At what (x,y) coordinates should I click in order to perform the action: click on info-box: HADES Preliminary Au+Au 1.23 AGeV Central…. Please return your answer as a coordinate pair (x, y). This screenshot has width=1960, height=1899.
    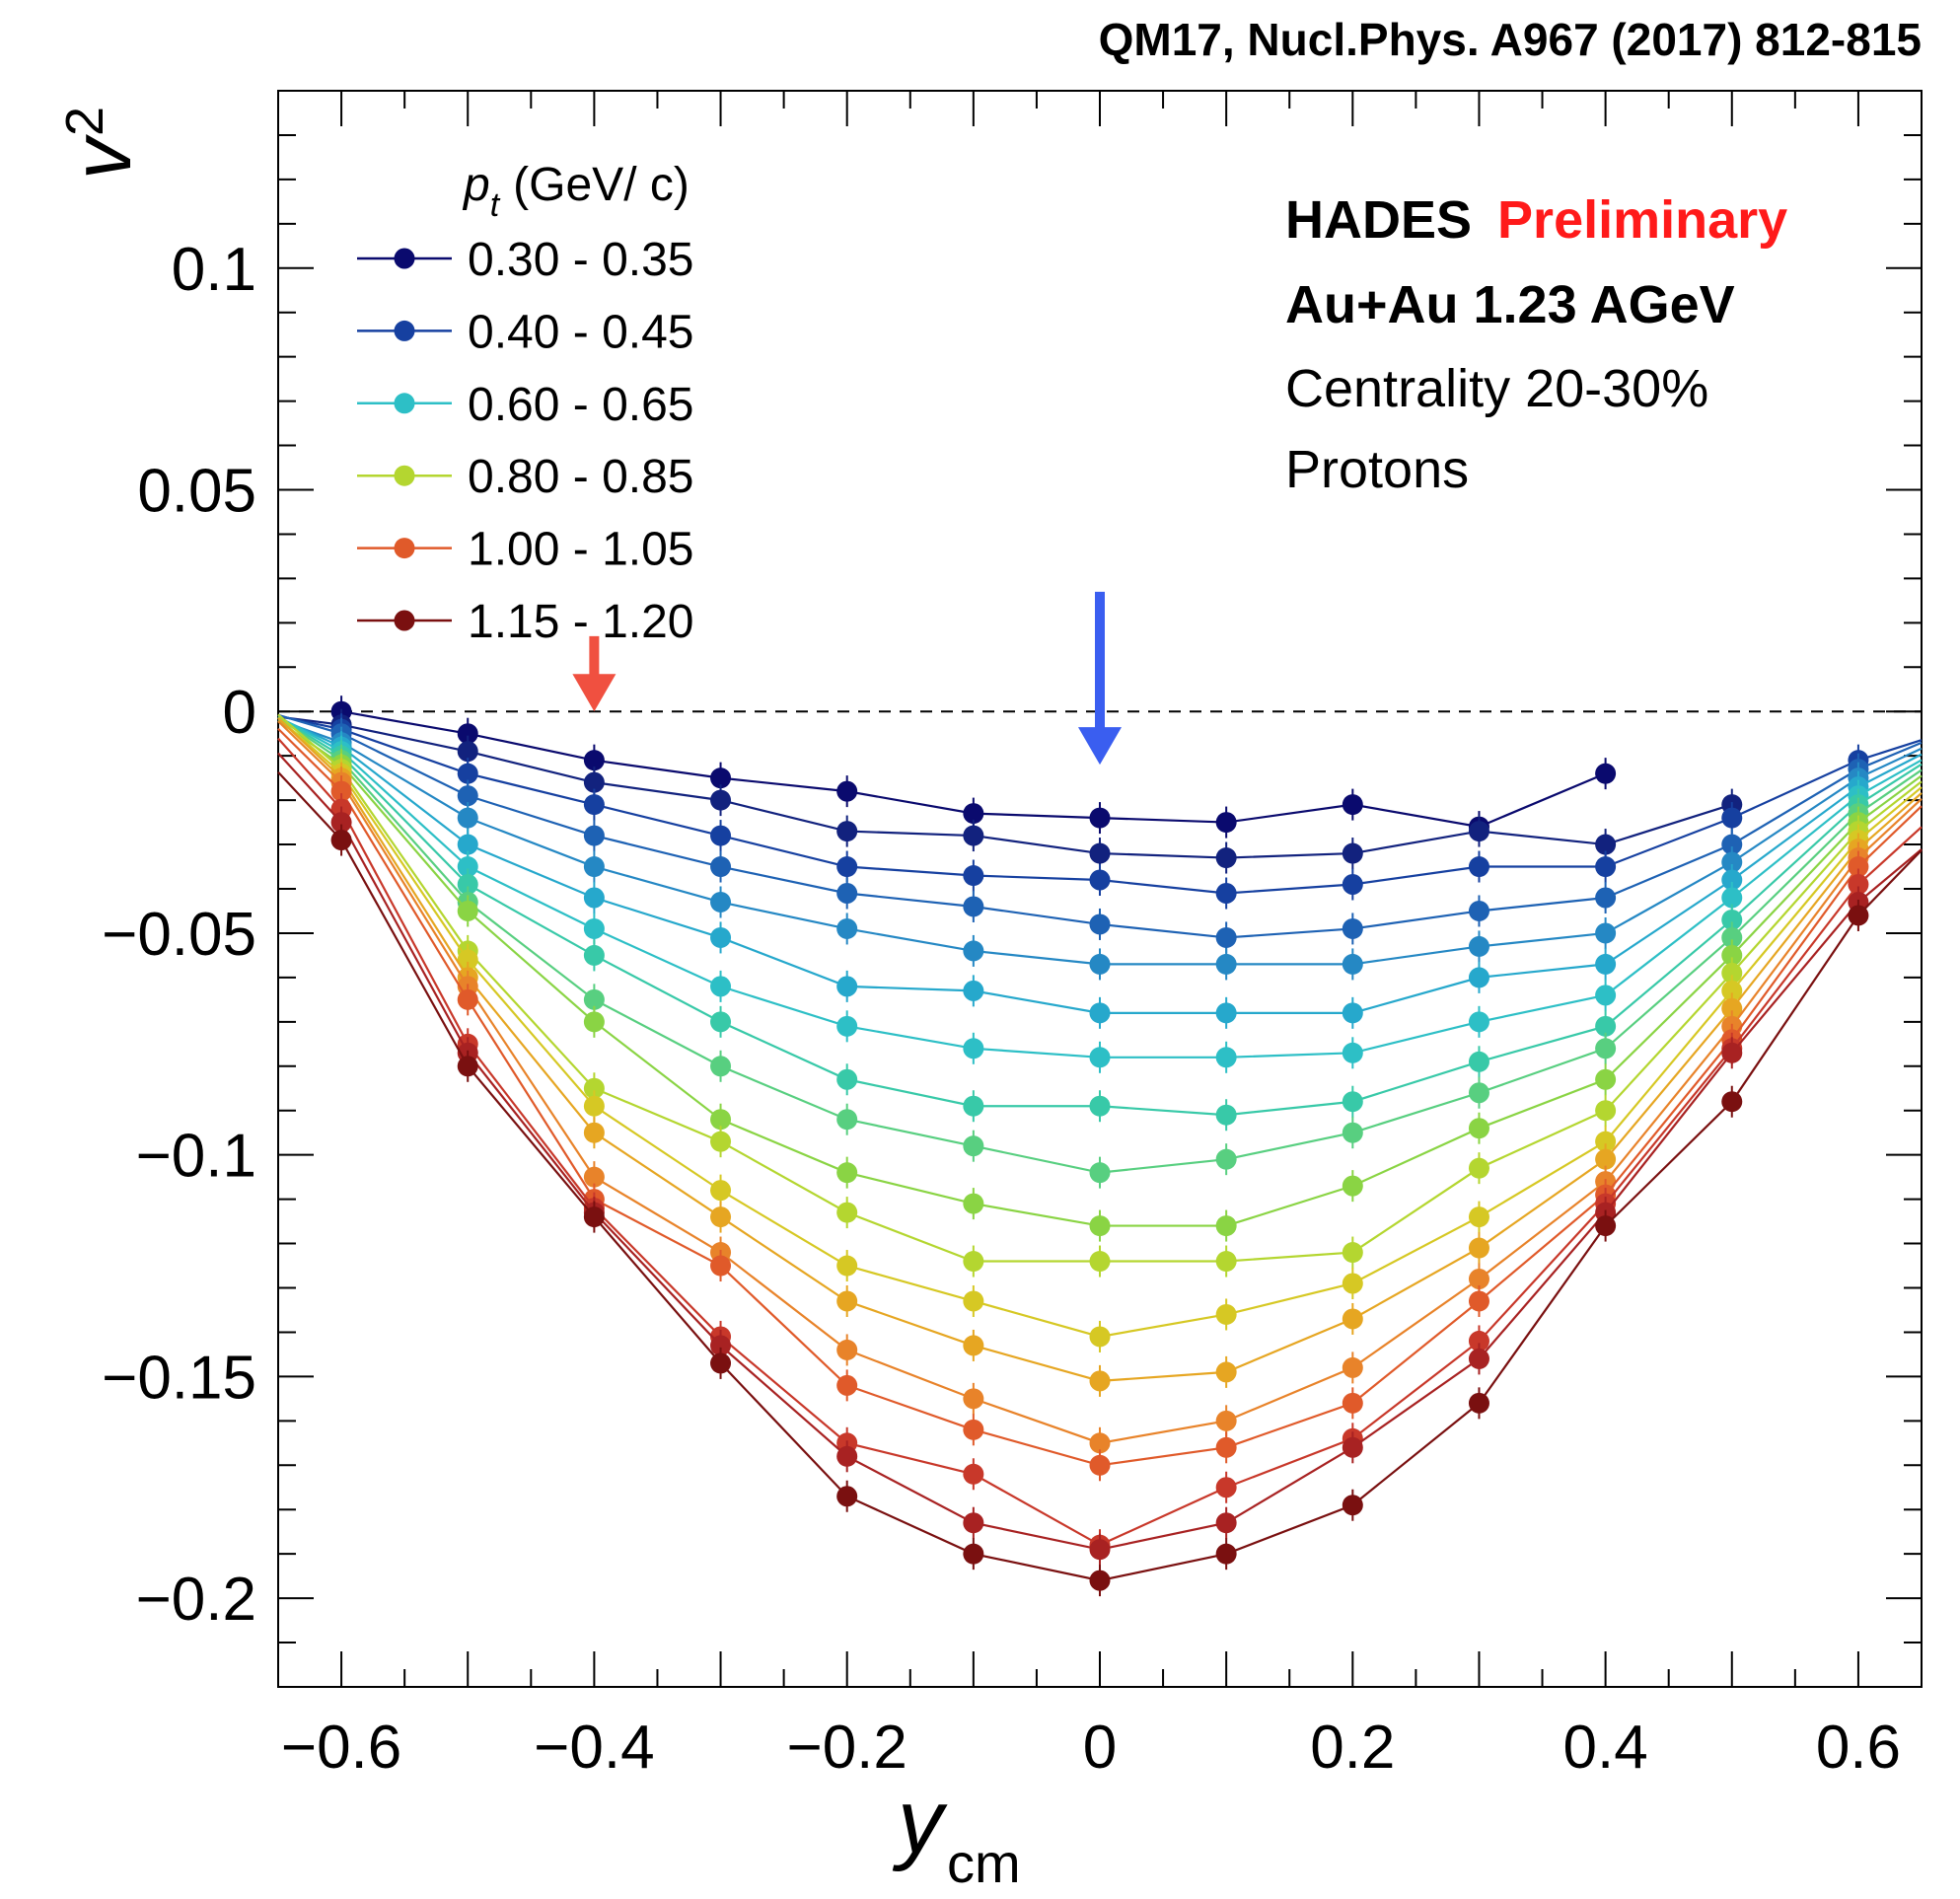
    Looking at the image, I should click on (1536, 344).